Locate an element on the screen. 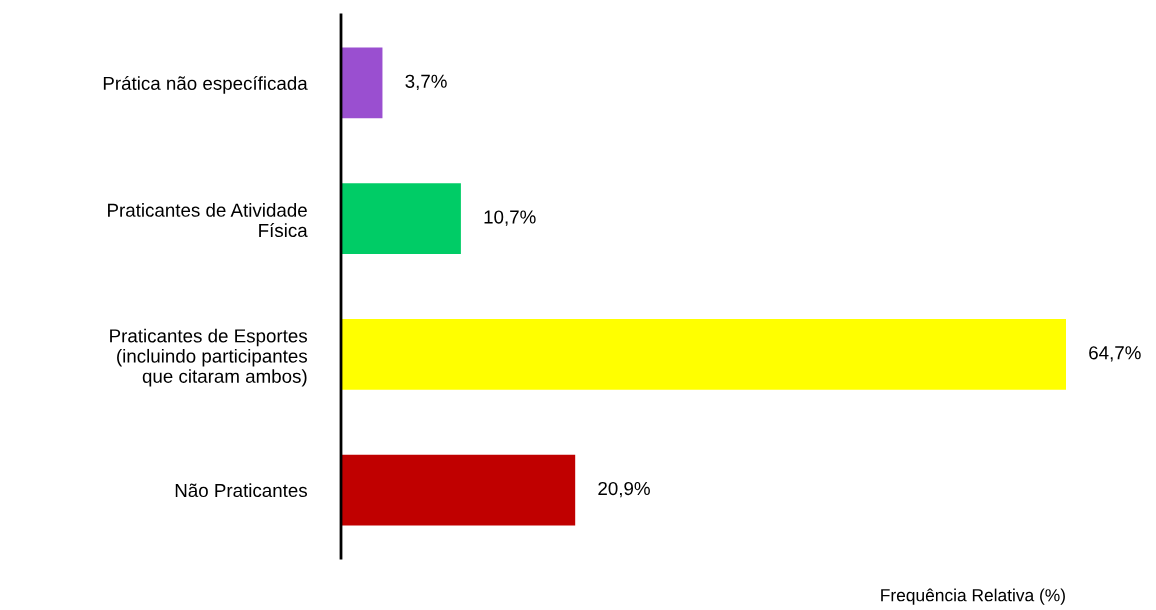  data-label: 10,7% is located at coordinates (510, 218).